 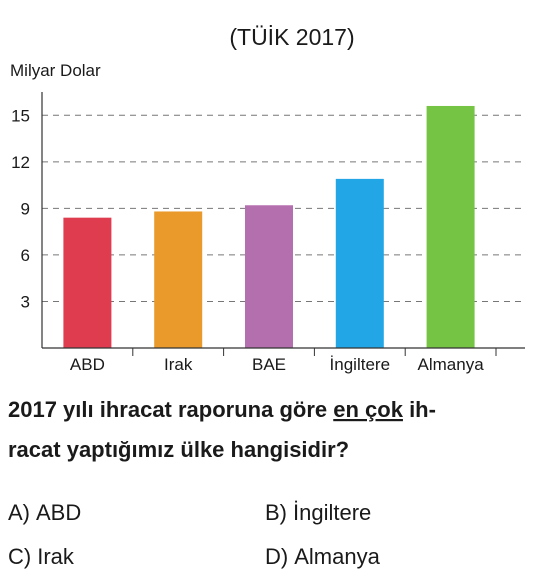 I want to click on chart-title: (TÜİK 2017), so click(x=291, y=37).